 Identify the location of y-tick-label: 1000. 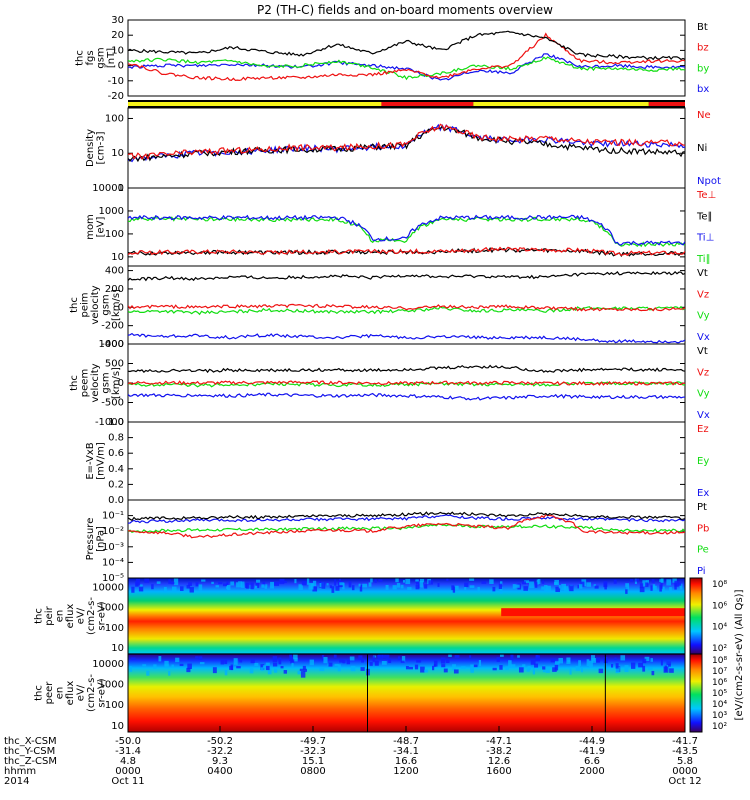
(111, 344).